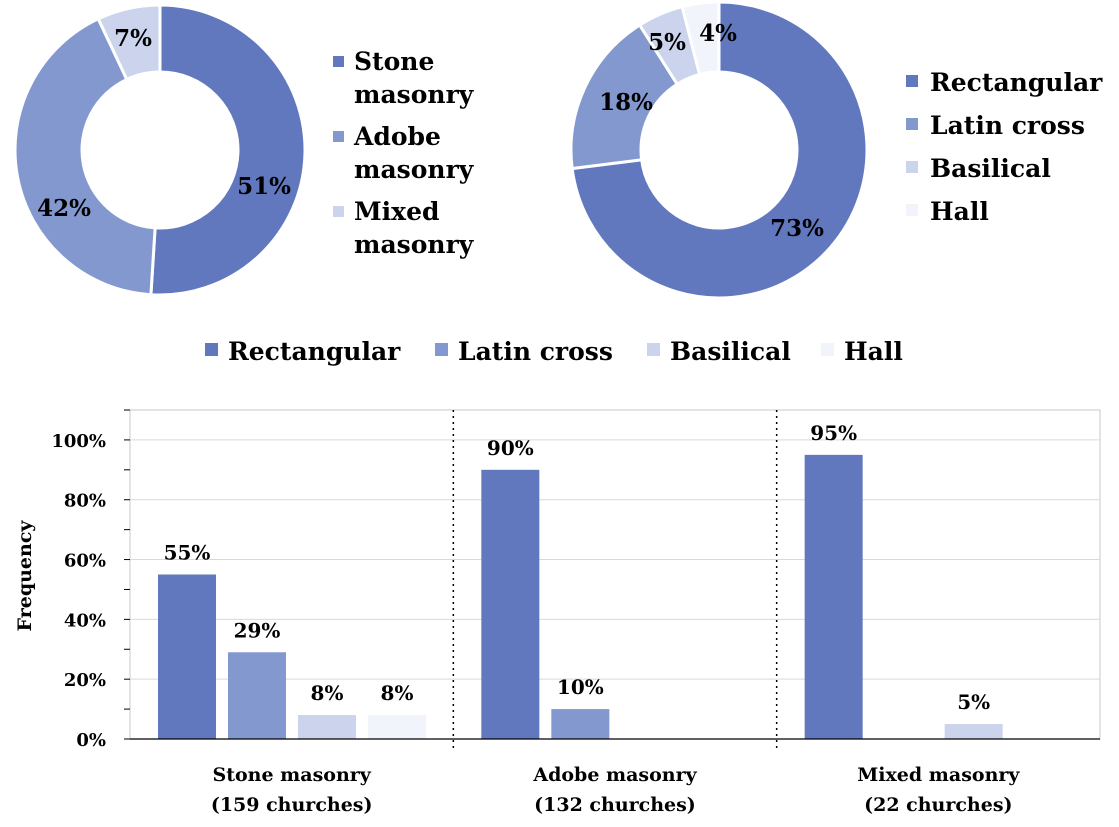  I want to click on masonry-data-label: 42%, so click(64, 208).